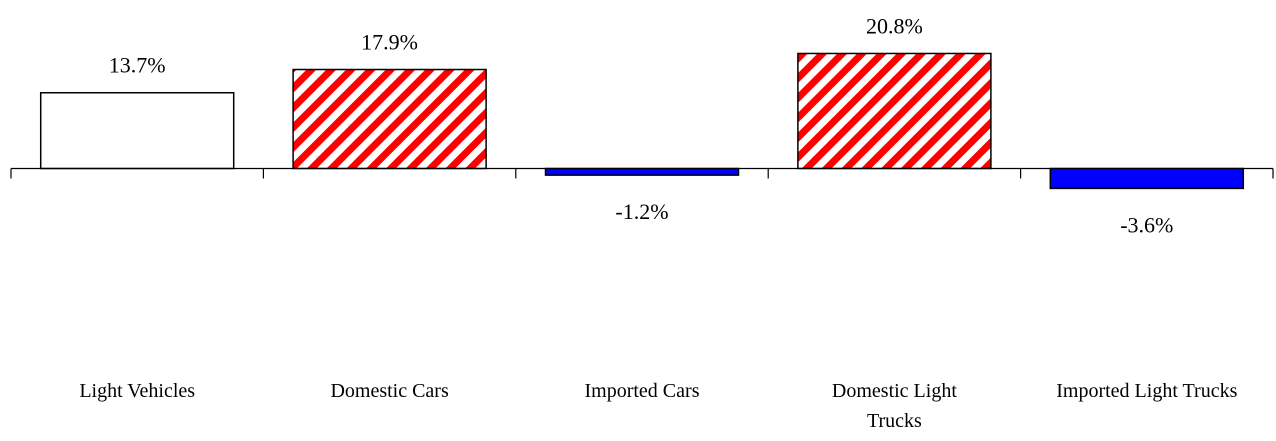 The height and width of the screenshot is (441, 1276). I want to click on value-label-domestic-light-trucks: 20.8%, so click(894, 25).